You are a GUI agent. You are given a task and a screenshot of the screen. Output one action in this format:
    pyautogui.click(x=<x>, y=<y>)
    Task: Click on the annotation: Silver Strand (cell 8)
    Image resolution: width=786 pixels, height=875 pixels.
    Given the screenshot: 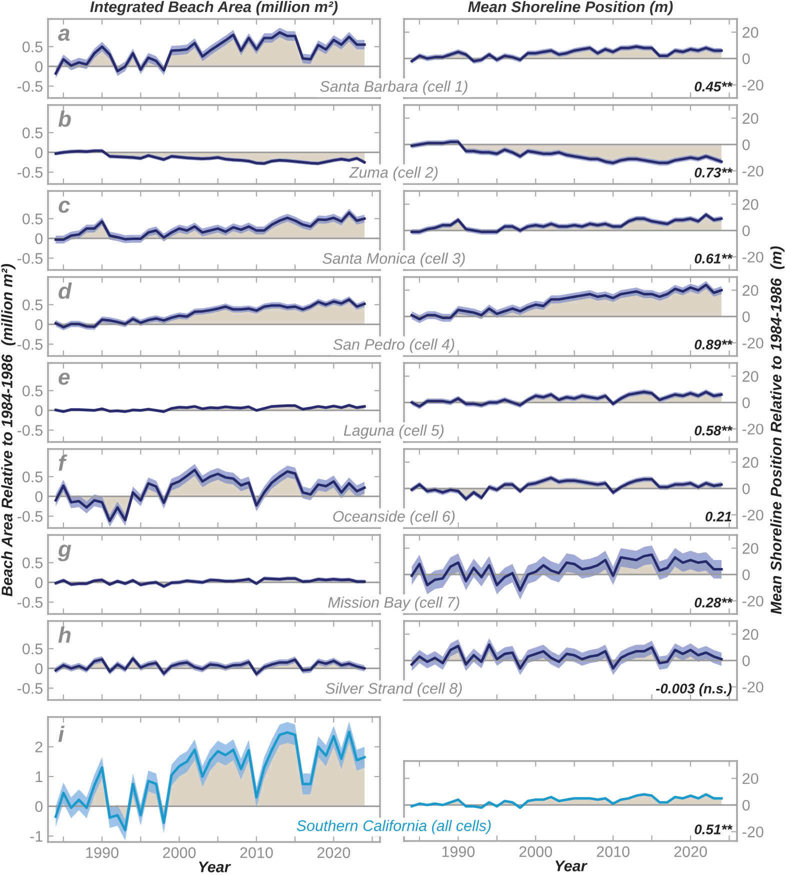 What is the action you would take?
    pyautogui.click(x=394, y=689)
    